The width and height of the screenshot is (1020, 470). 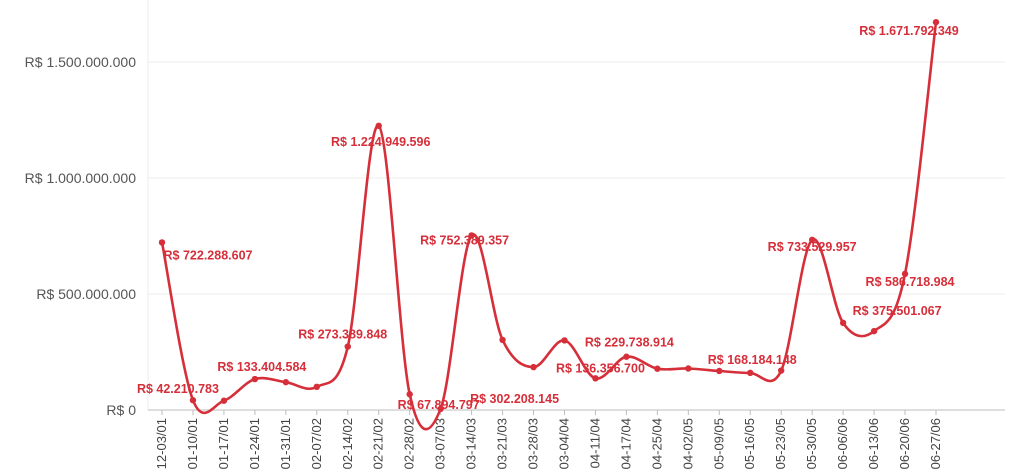 What do you see at coordinates (656, 443) in the screenshot?
I see `x-tick-label: 04-25/04` at bounding box center [656, 443].